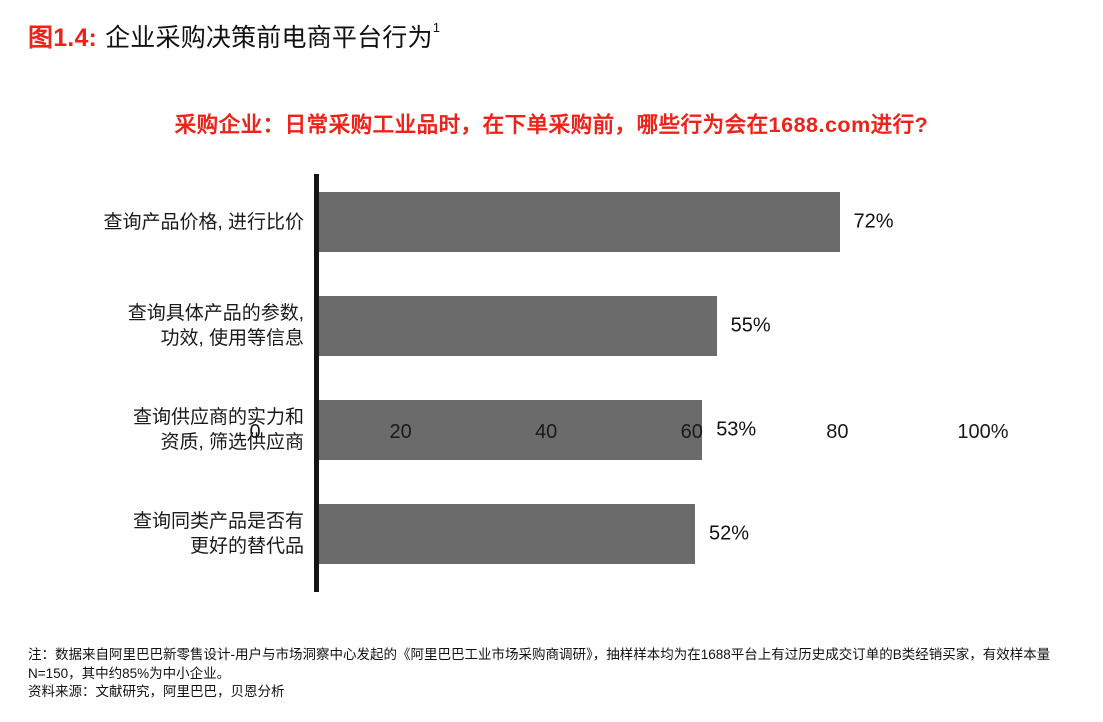  What do you see at coordinates (63, 38) in the screenshot?
I see `figure-number-label: 图1.4:` at bounding box center [63, 38].